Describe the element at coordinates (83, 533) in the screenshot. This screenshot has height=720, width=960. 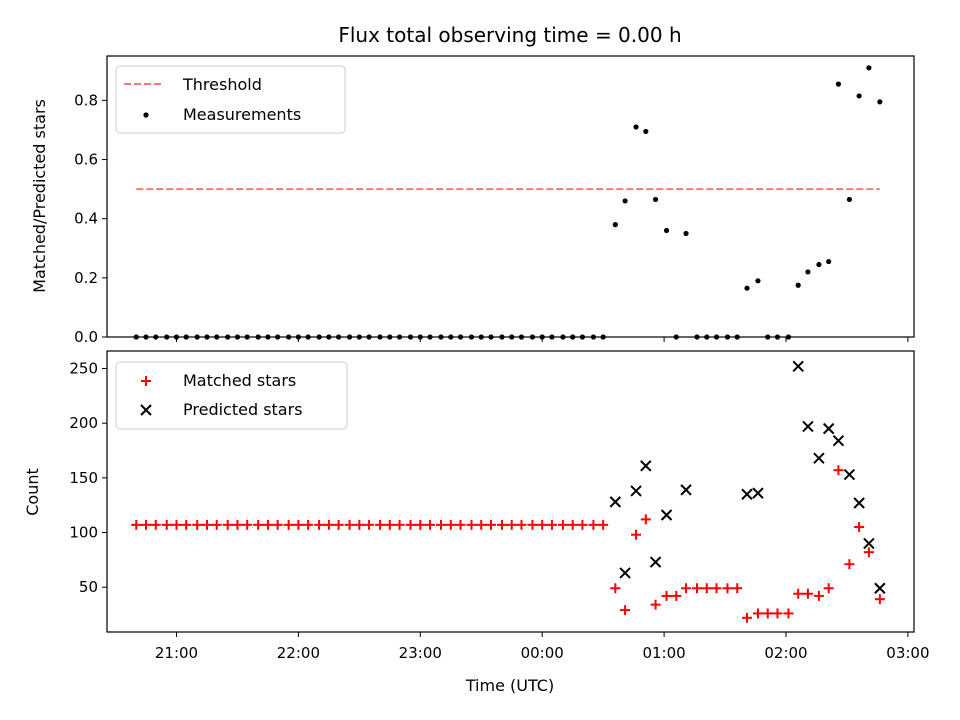
I see `bottom-ytick-label: 100` at that location.